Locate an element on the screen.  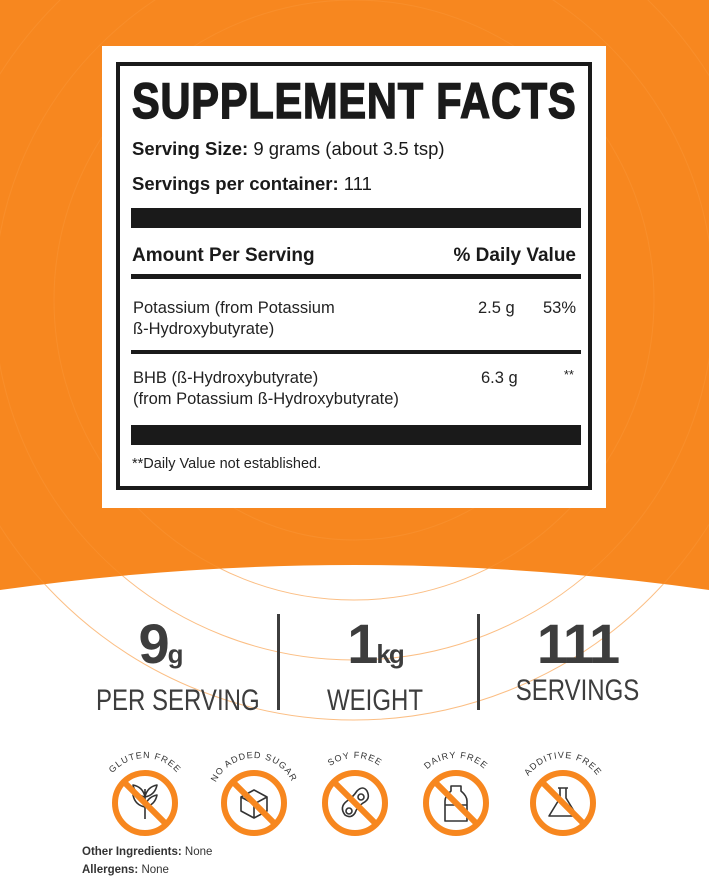
facts-title: SUPPLEMENT FACTS is located at coordinates (354, 101).